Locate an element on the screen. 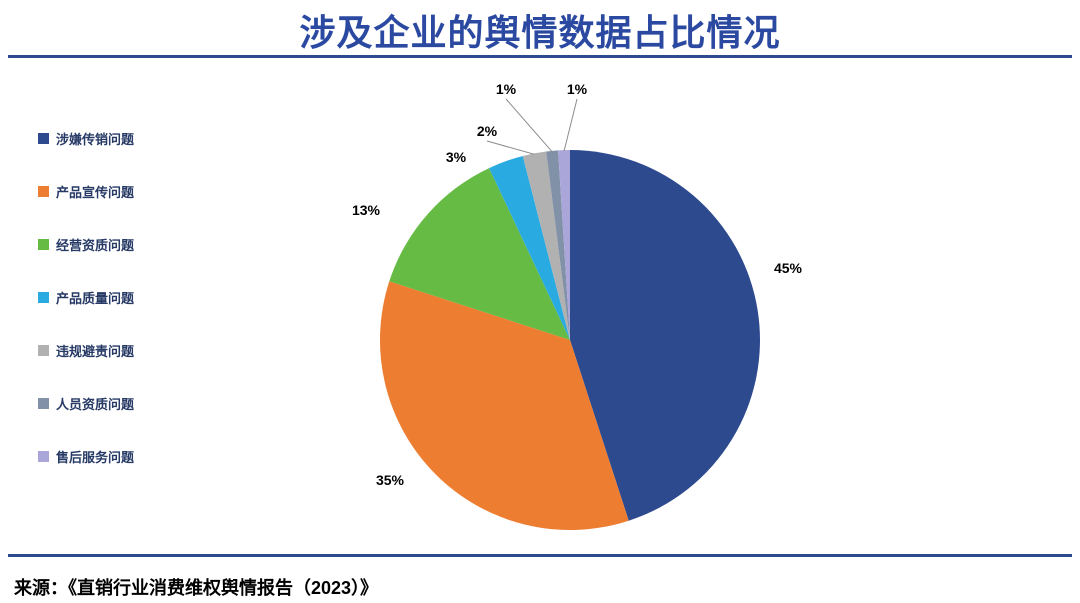  pie-percentage-label: 13% is located at coordinates (366, 210).